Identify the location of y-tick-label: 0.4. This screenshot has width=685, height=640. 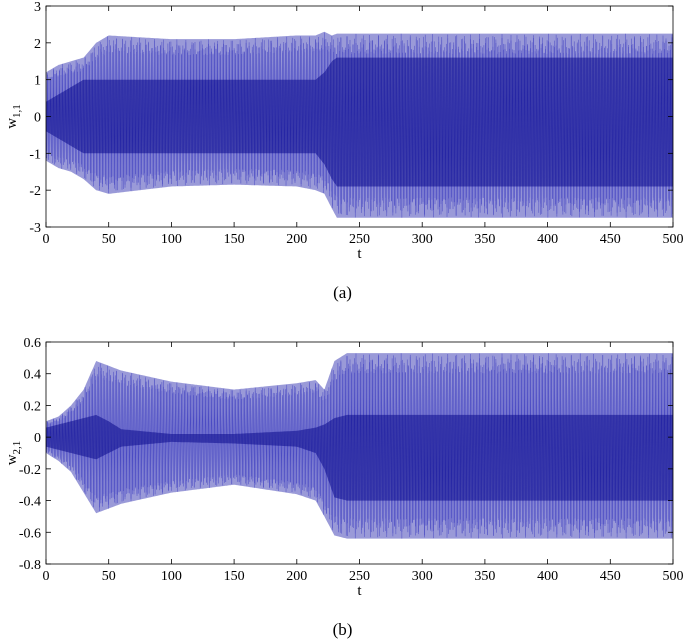
(33, 375).